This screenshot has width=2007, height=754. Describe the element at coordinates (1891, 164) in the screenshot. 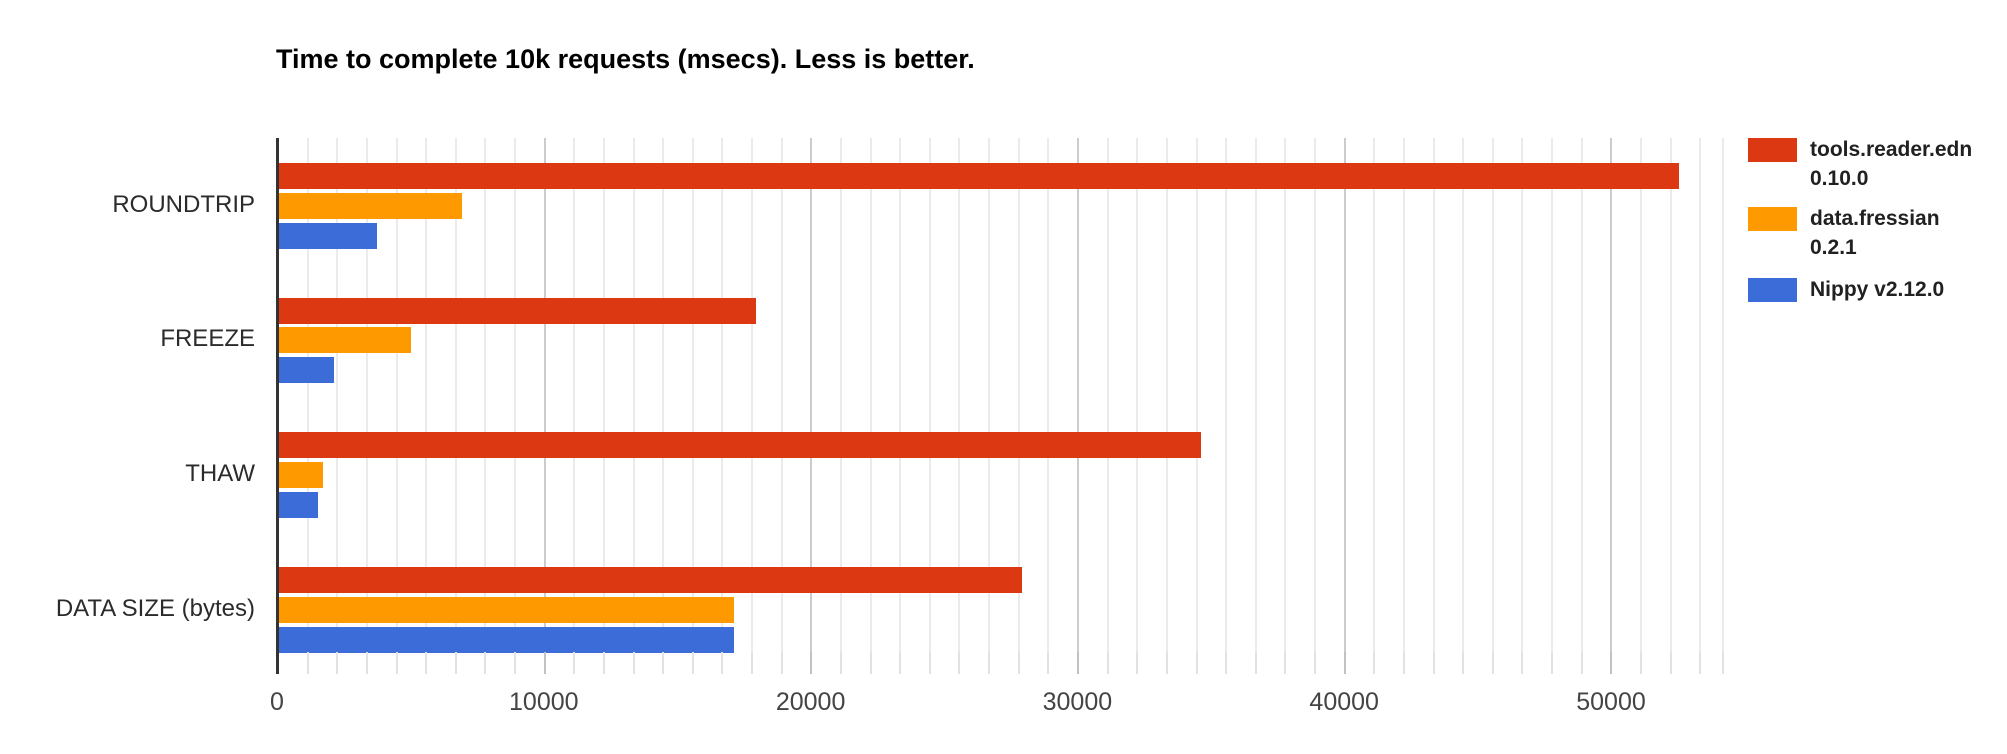

I see `legend-label-tools-reader-edn-0-10-0: tools.reader.edn 0.10.0` at that location.